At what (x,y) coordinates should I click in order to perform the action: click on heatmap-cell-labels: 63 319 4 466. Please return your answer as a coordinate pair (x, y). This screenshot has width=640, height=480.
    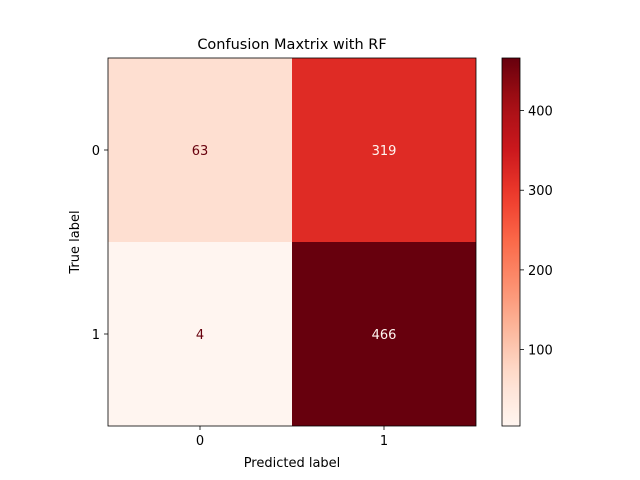
    Looking at the image, I should click on (294, 243).